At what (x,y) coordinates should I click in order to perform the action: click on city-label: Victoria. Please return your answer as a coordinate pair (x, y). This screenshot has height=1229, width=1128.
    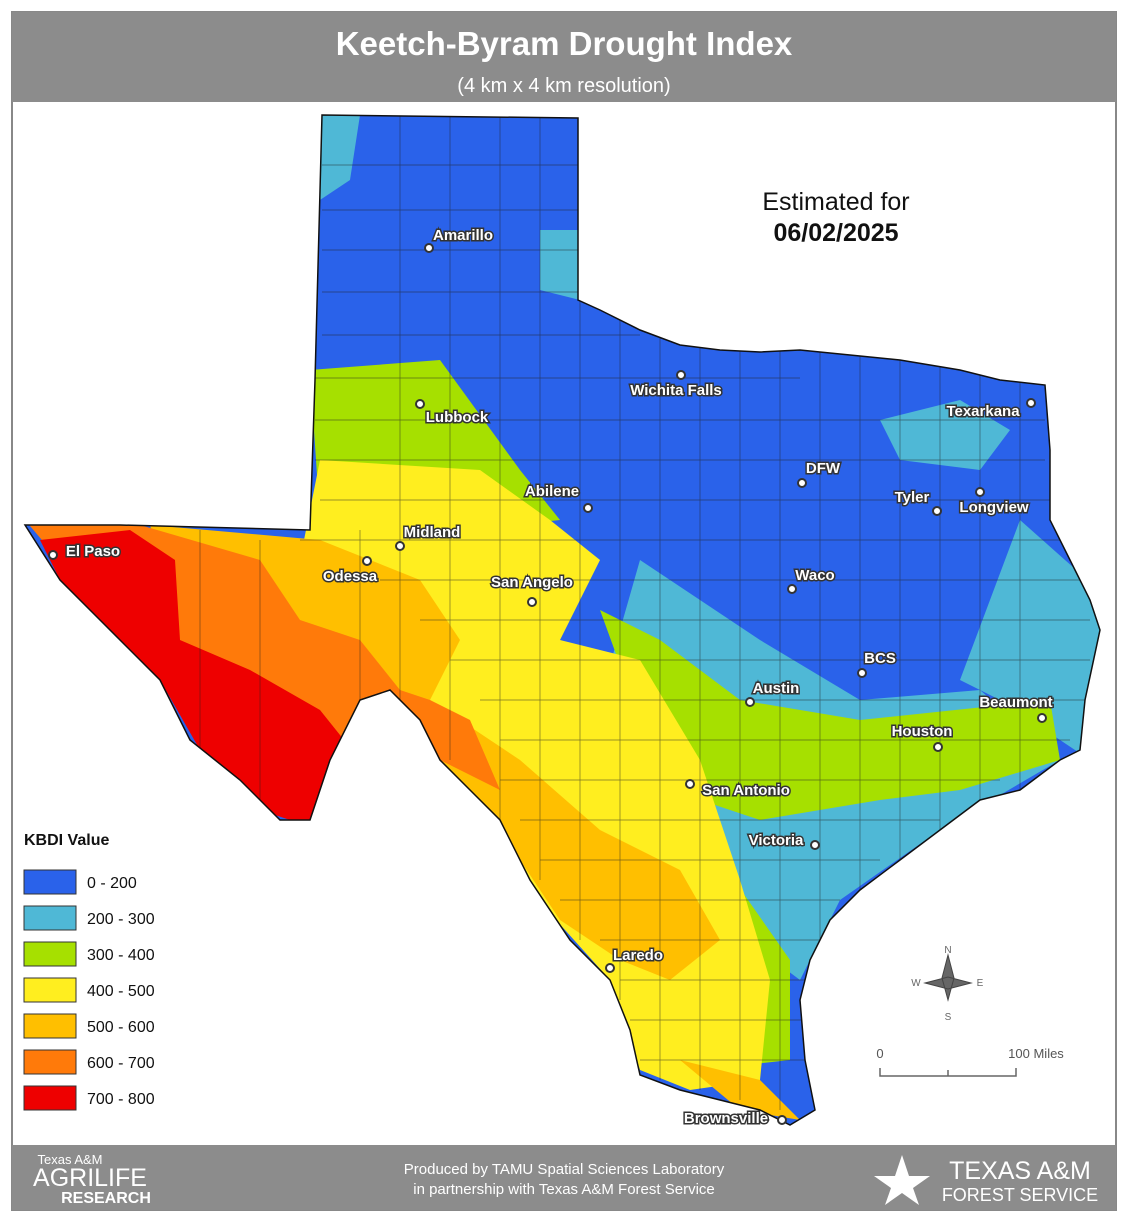
    Looking at the image, I should click on (776, 840).